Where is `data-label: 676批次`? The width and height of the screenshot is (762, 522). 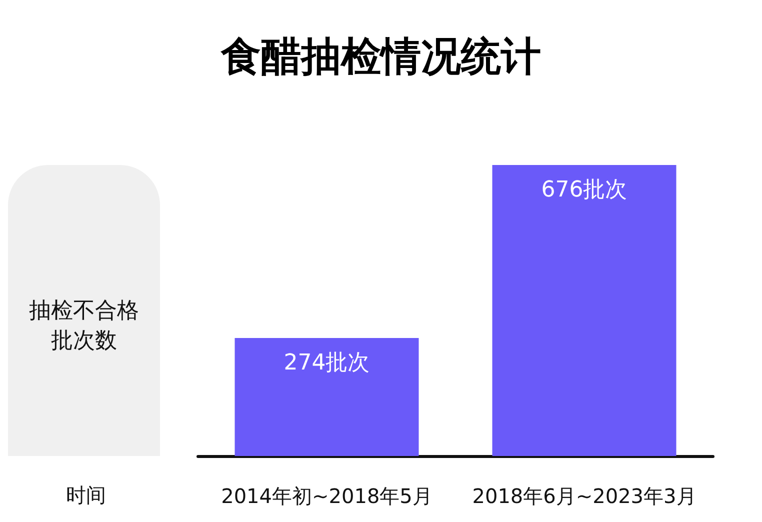
data-label: 676批次 is located at coordinates (584, 190).